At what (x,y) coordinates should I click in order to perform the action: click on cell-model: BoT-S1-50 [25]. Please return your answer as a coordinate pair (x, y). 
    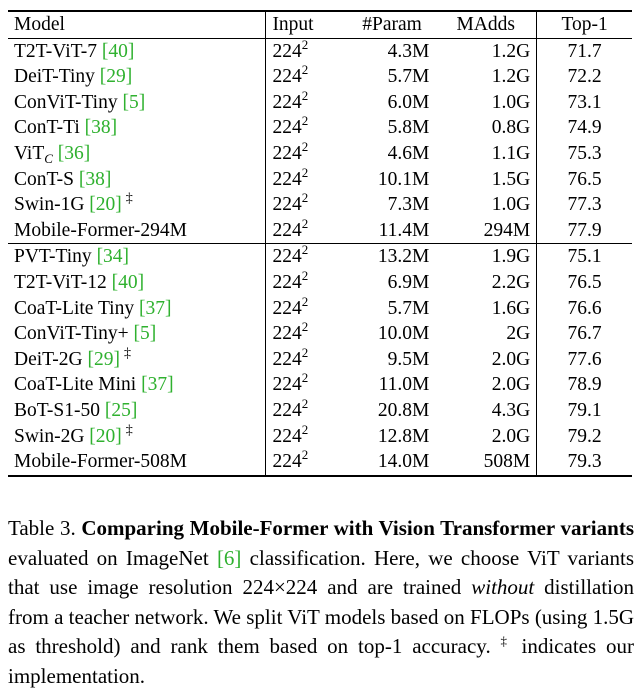
    Looking at the image, I should click on (137, 411).